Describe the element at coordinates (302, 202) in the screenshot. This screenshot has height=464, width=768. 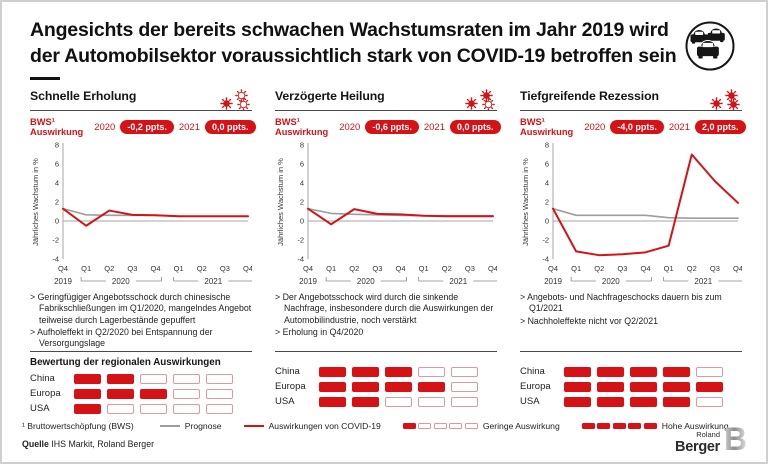
I see `svg-text: 2` at that location.